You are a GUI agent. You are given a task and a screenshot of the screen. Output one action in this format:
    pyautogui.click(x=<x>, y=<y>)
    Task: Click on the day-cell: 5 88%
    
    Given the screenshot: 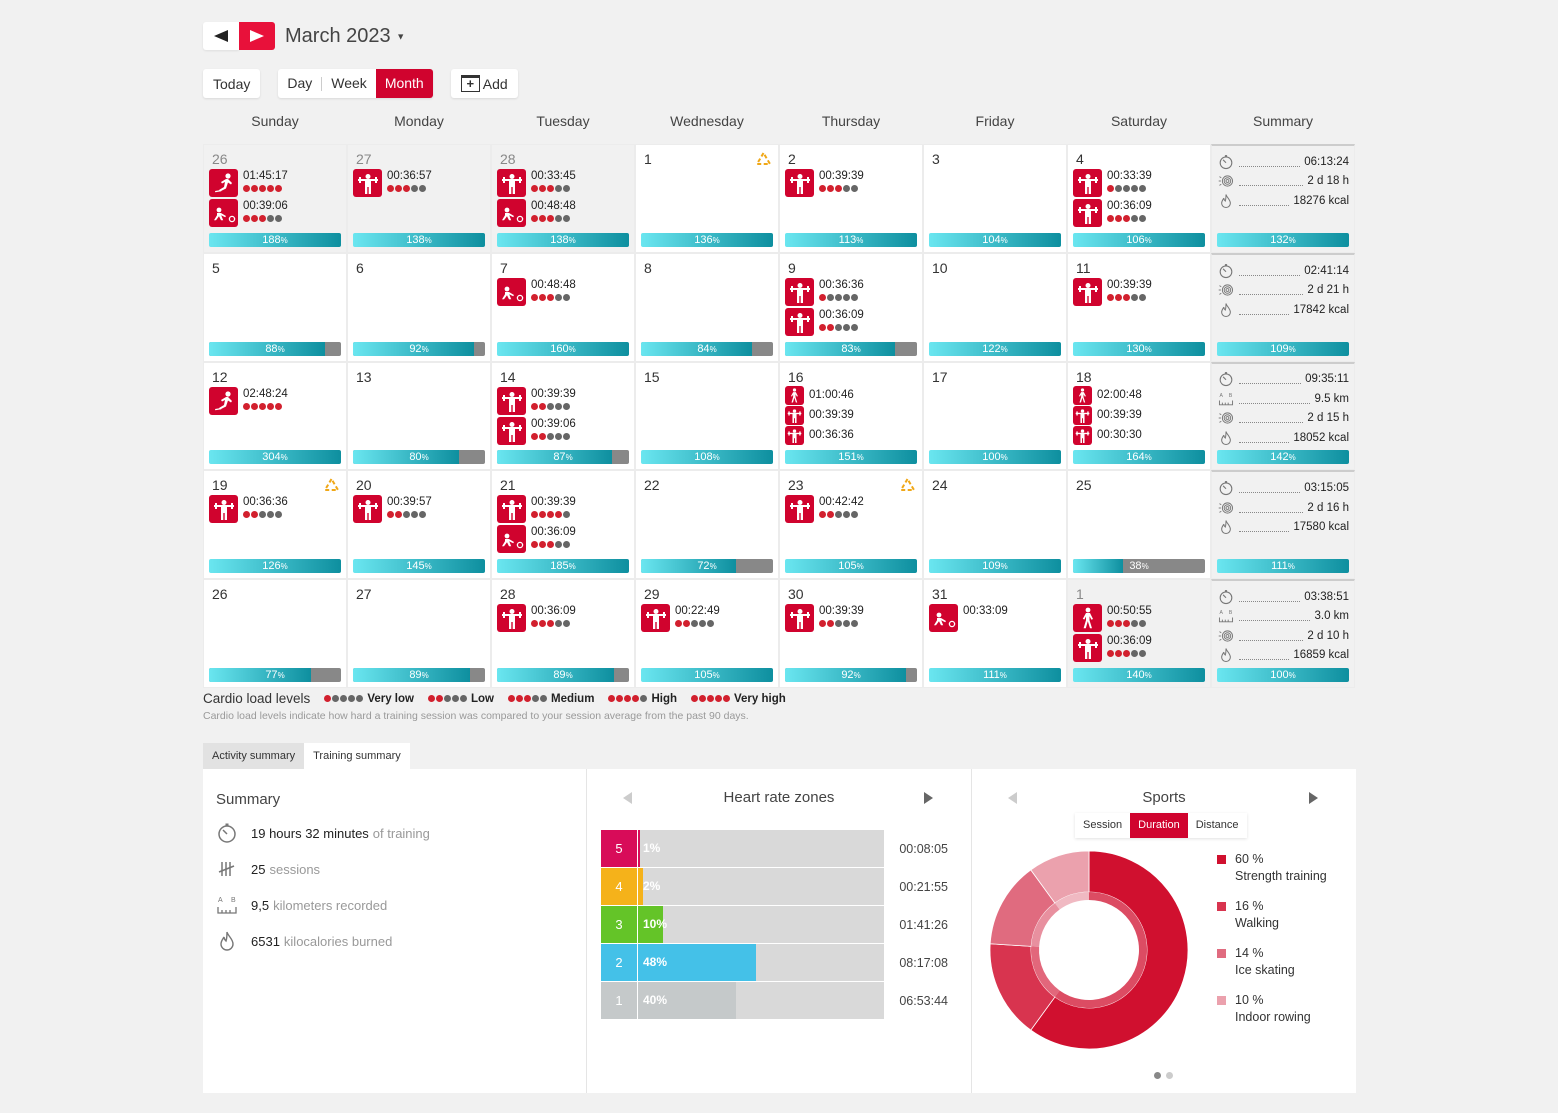 What is the action you would take?
    pyautogui.click(x=275, y=307)
    